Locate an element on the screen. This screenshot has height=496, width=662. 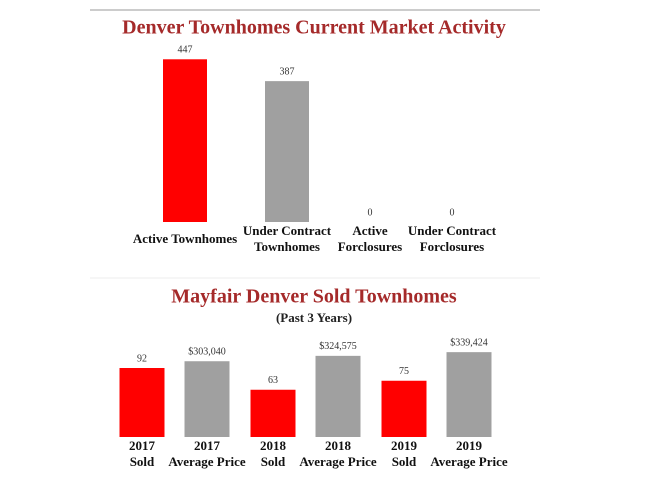
x-tick-label: Townhomes is located at coordinates (287, 246).